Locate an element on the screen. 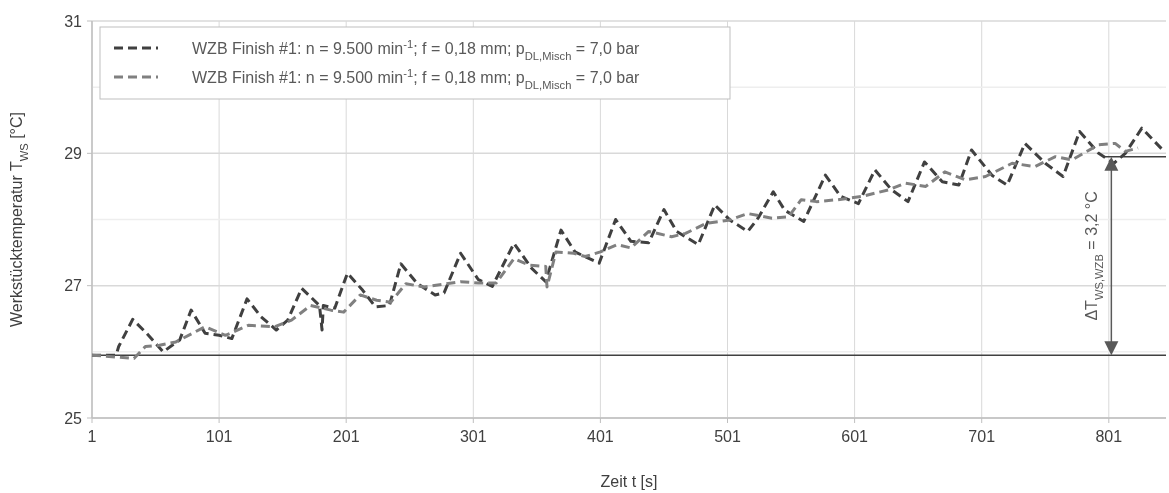  y-tick-label: 31 is located at coordinates (73, 21).